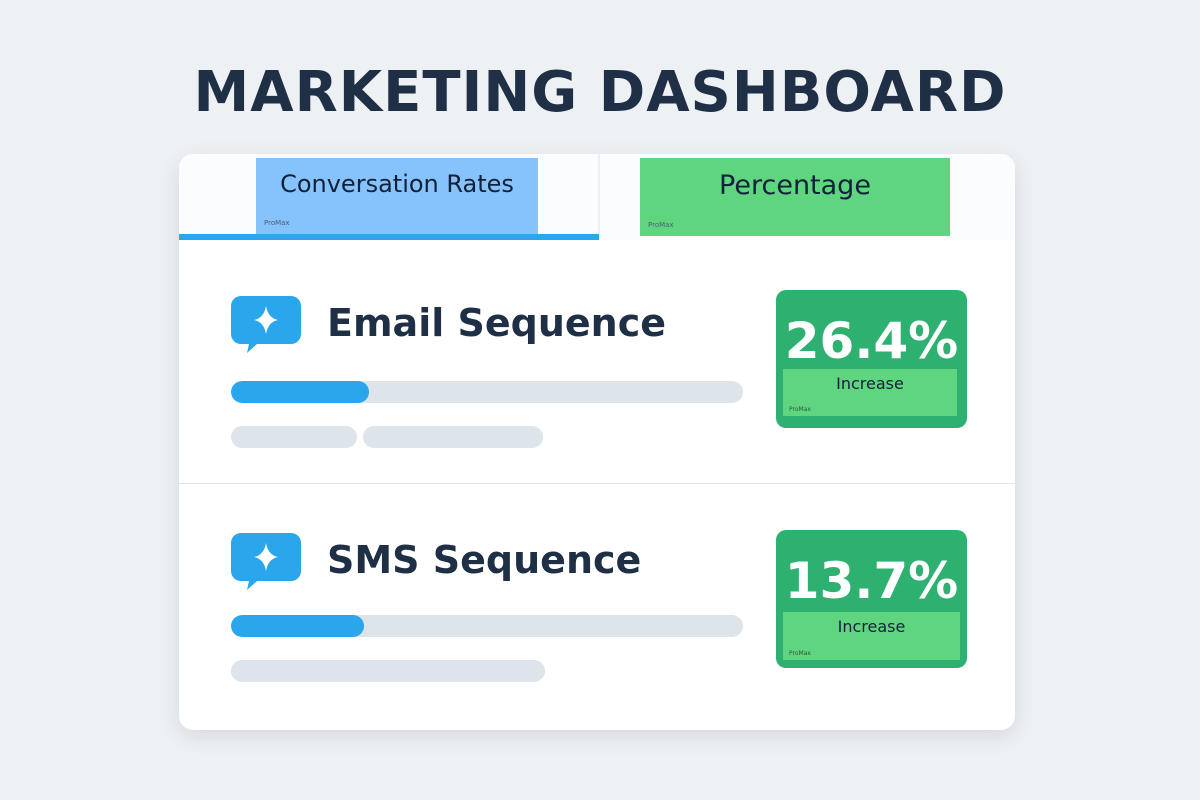 This screenshot has width=1200, height=800. I want to click on tab-label: Conversation Rates, so click(397, 184).